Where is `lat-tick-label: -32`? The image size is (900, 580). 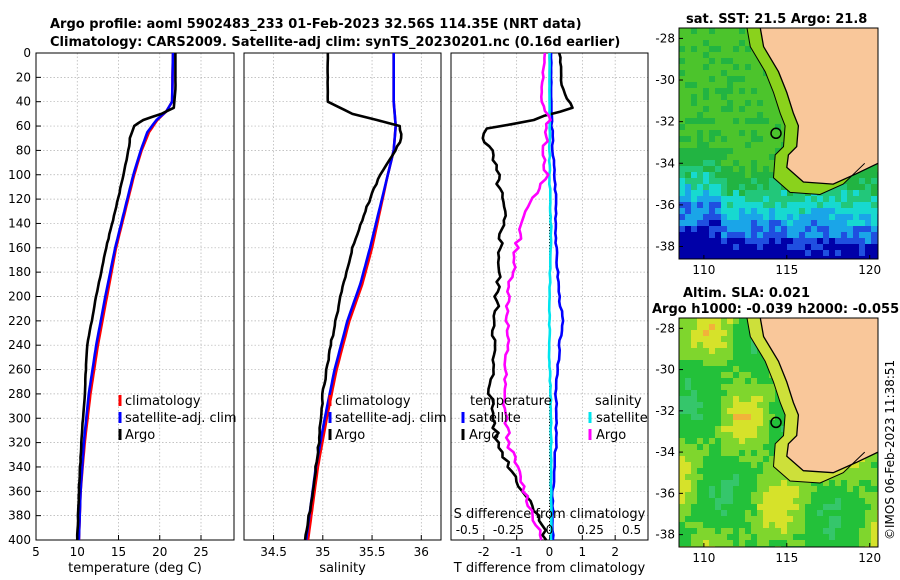
lat-tick-label: -32 is located at coordinates (665, 122).